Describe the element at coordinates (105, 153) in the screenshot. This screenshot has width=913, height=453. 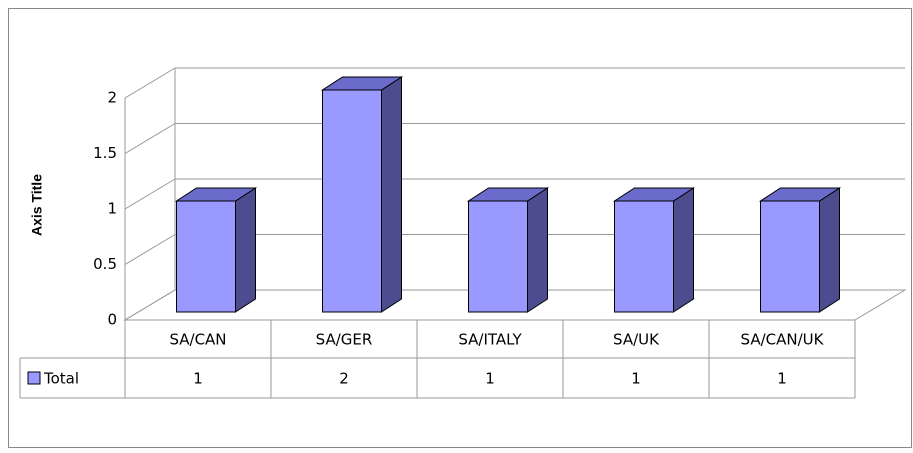
I see `y-tick-label: 1.5` at that location.